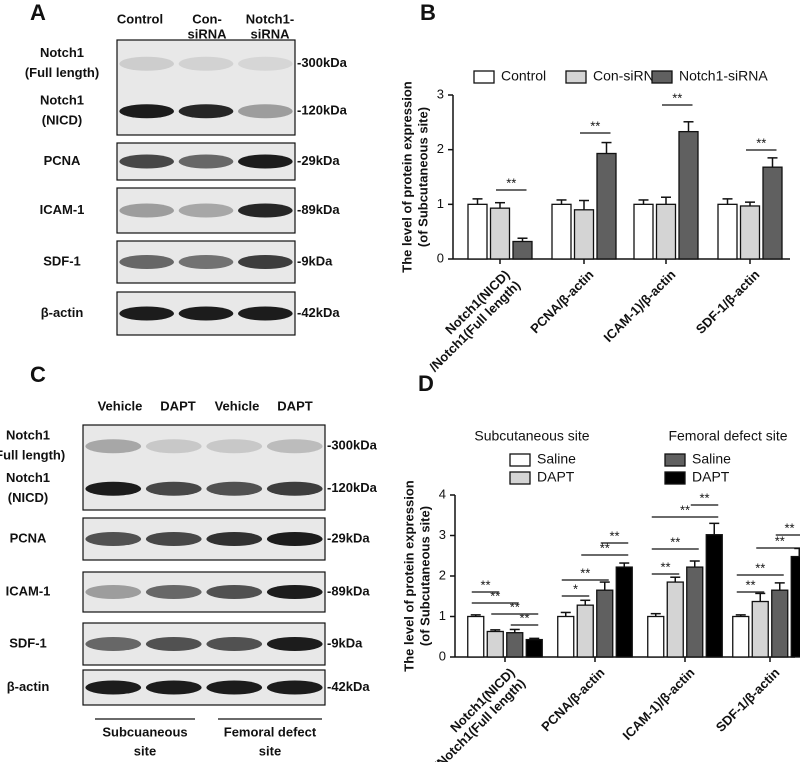  I want to click on x-tick-label: SDF-1/β-actin, so click(748, 700).